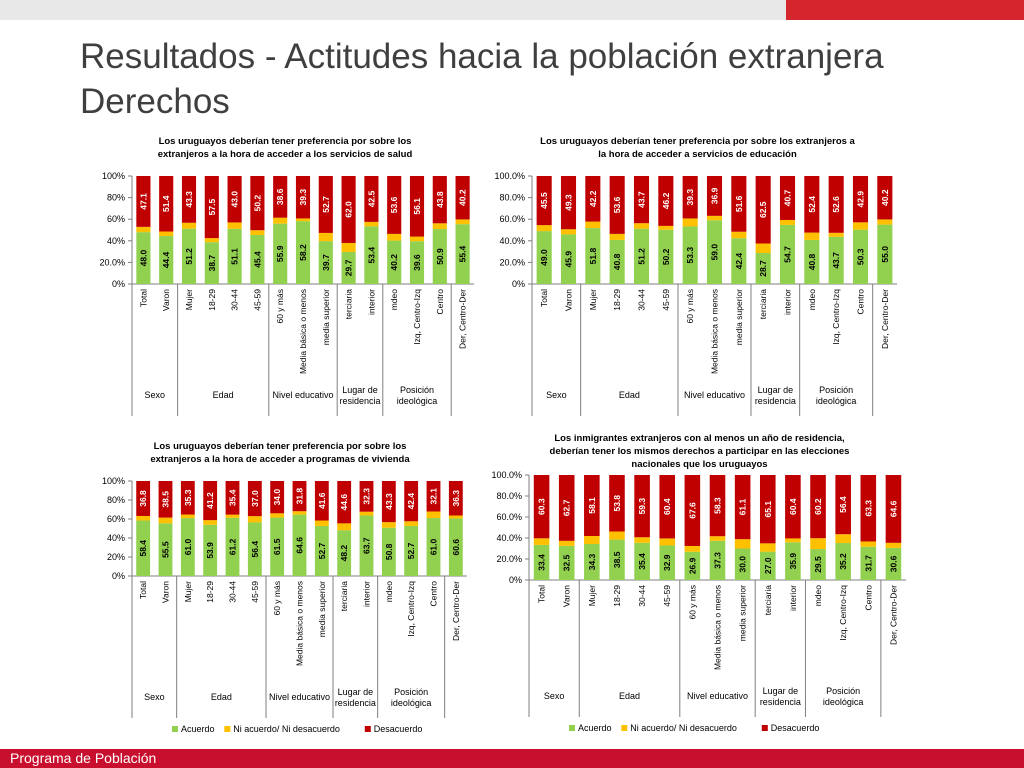  I want to click on data-label-acuerdo: 44.4, so click(166, 259).